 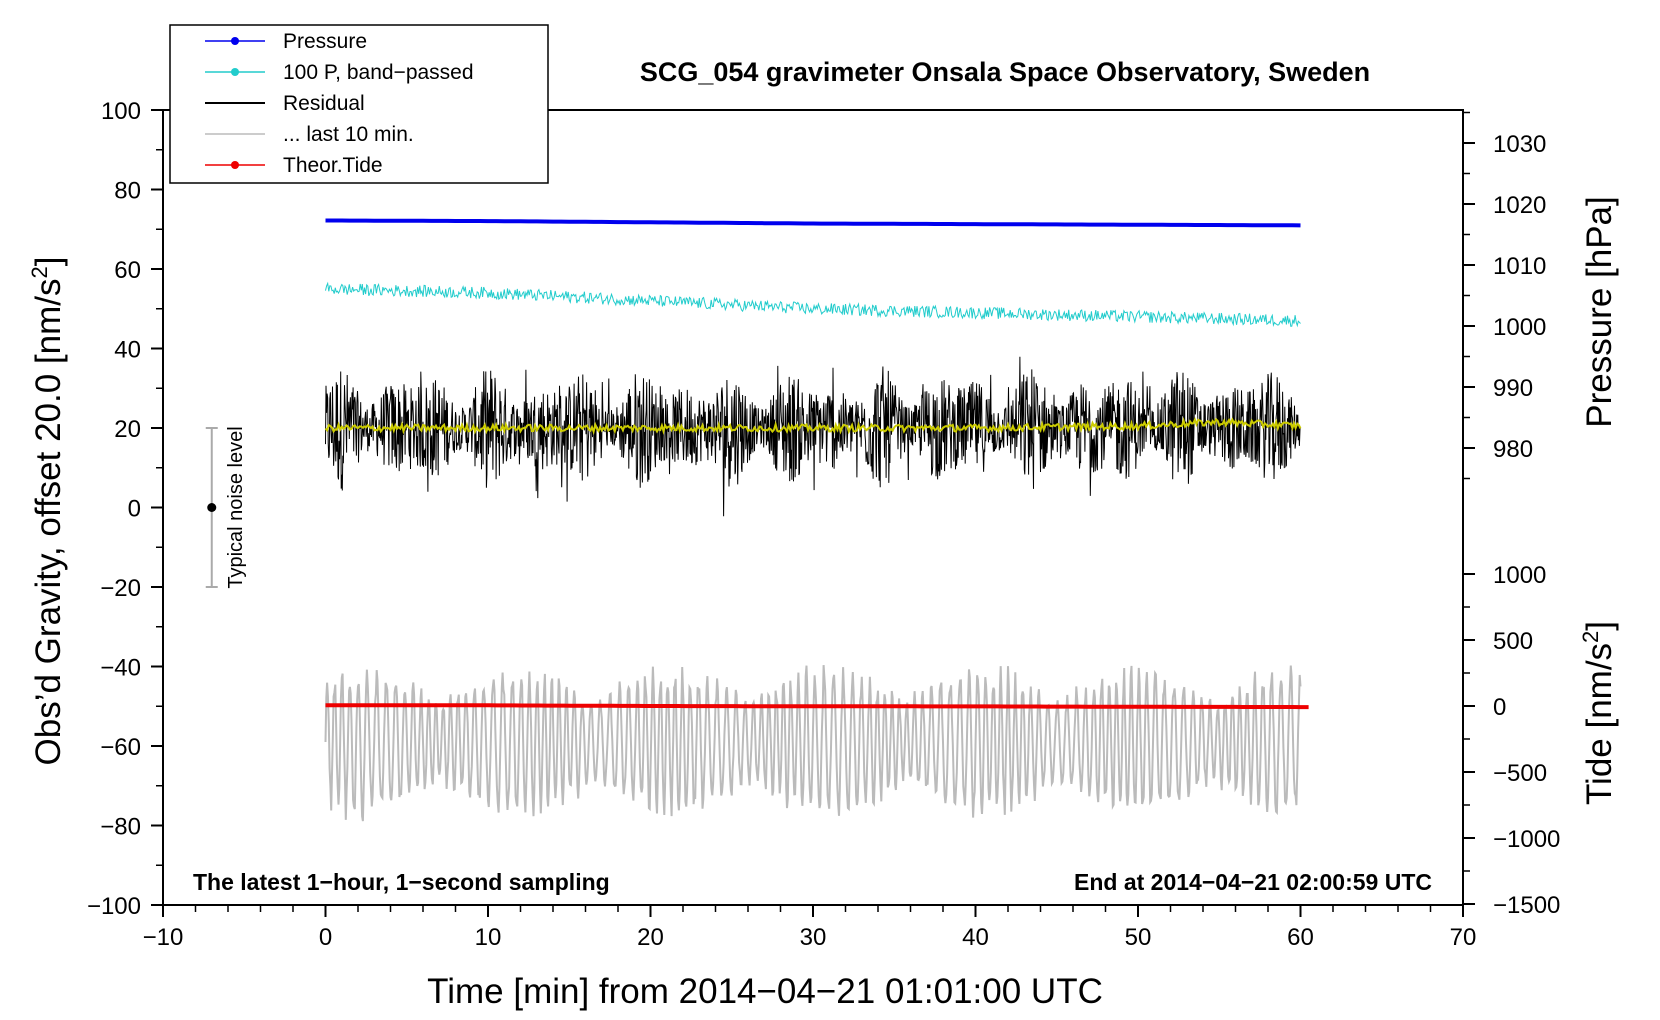 I want to click on pressure-tick-label: 990, so click(x=1513, y=388).